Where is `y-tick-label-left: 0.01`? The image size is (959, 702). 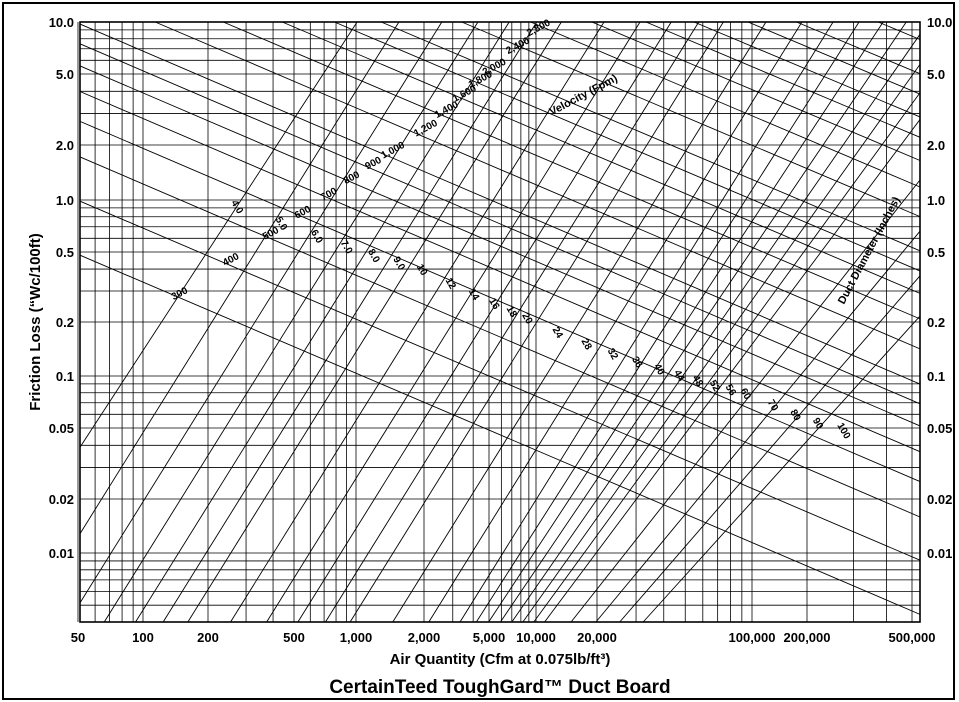 y-tick-label-left: 0.01 is located at coordinates (61, 553).